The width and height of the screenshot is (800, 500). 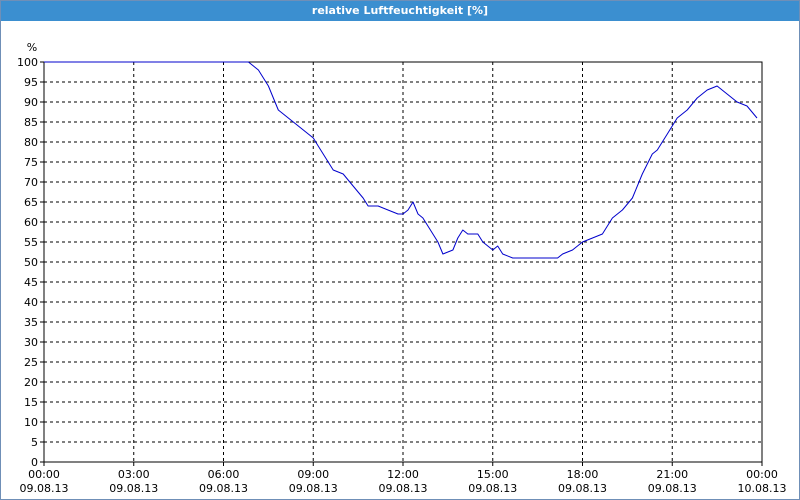 What do you see at coordinates (400, 11) in the screenshot?
I see `chart-title: relative Luftfeuchtigkeit [%]` at bounding box center [400, 11].